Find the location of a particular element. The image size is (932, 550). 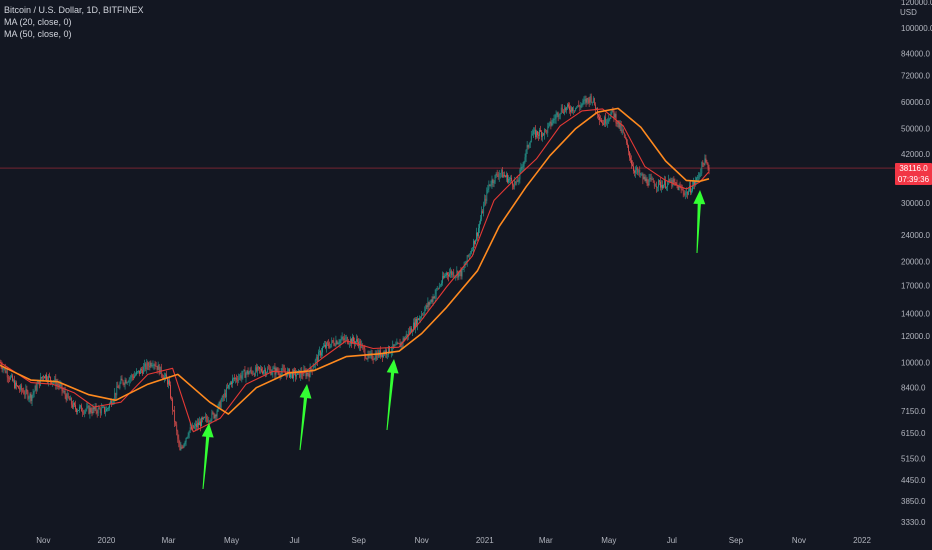

symbol-title: Bitcoin / U.S. Dollar, 1D, BITFINEX is located at coordinates (74, 10).